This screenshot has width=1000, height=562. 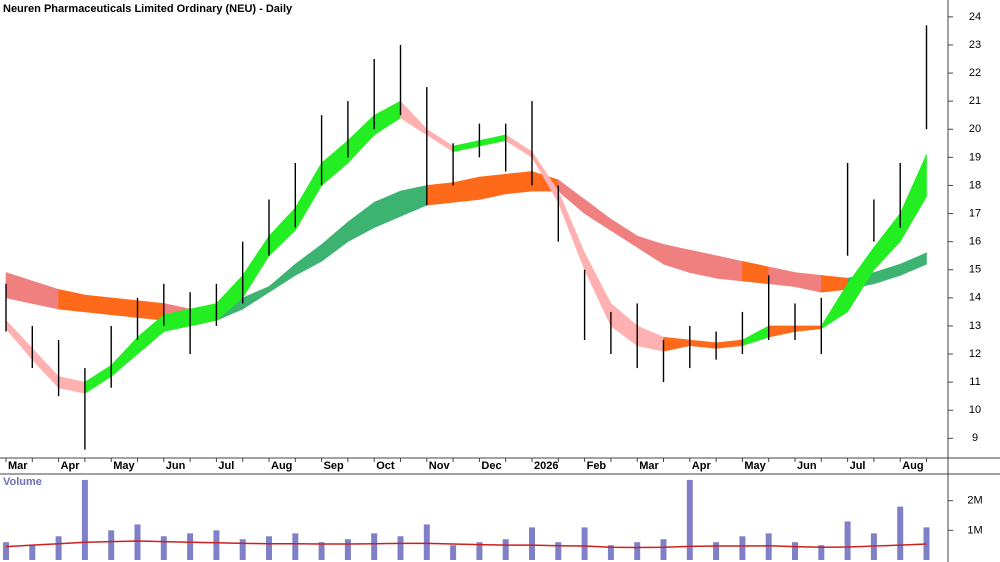 I want to click on y-tick-label: 24, so click(x=975, y=17).